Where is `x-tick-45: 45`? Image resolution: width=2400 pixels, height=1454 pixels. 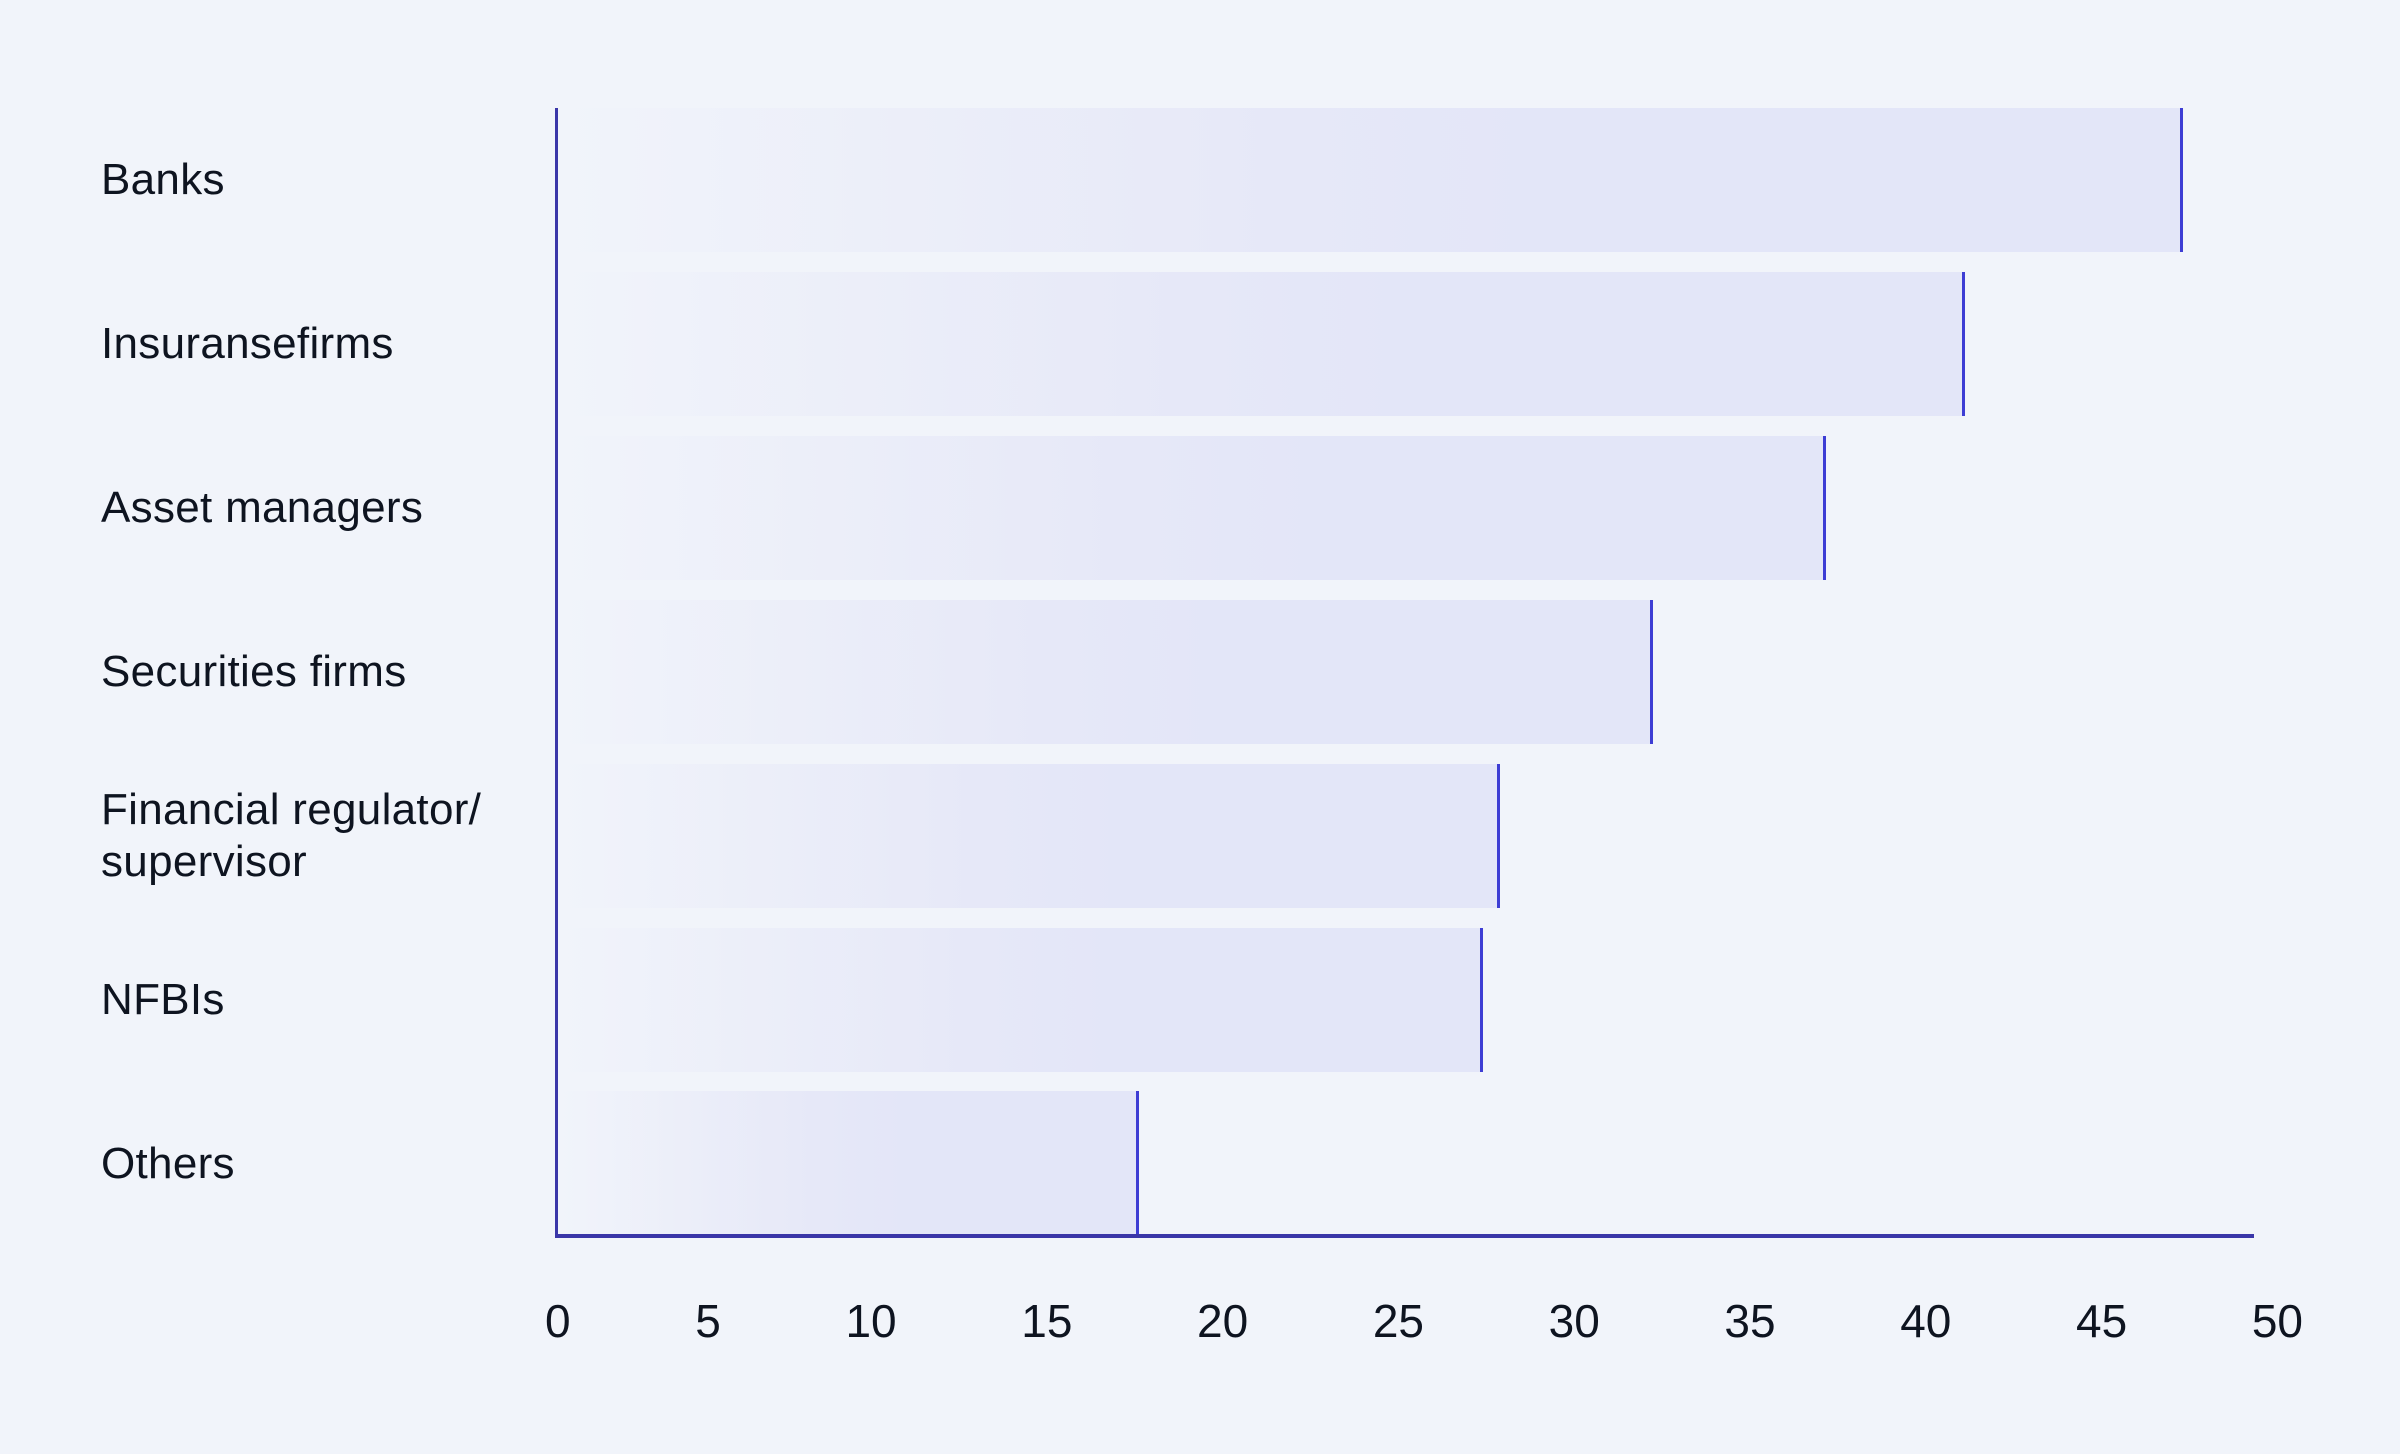 x-tick-45: 45 is located at coordinates (2102, 1321).